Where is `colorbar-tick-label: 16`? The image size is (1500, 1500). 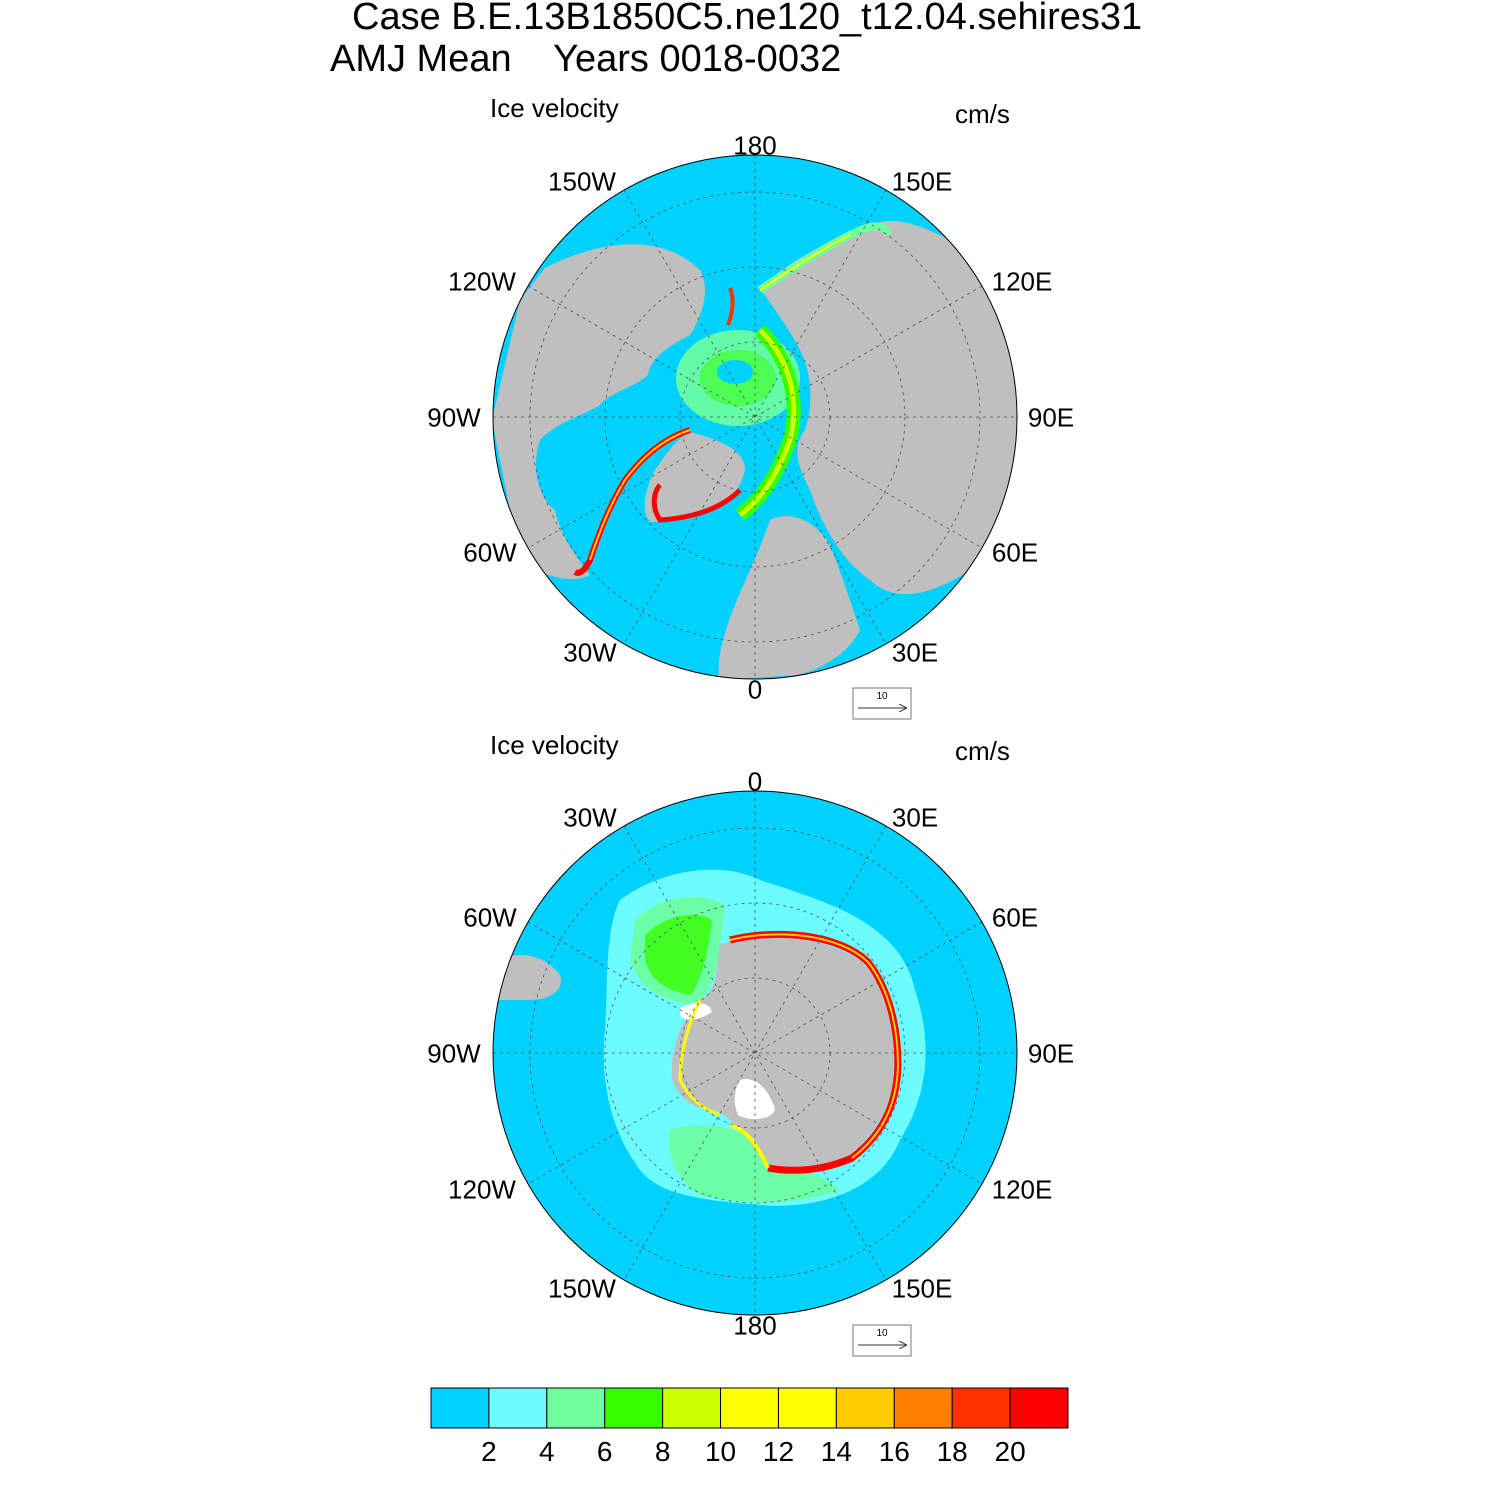 colorbar-tick-label: 16 is located at coordinates (894, 1451).